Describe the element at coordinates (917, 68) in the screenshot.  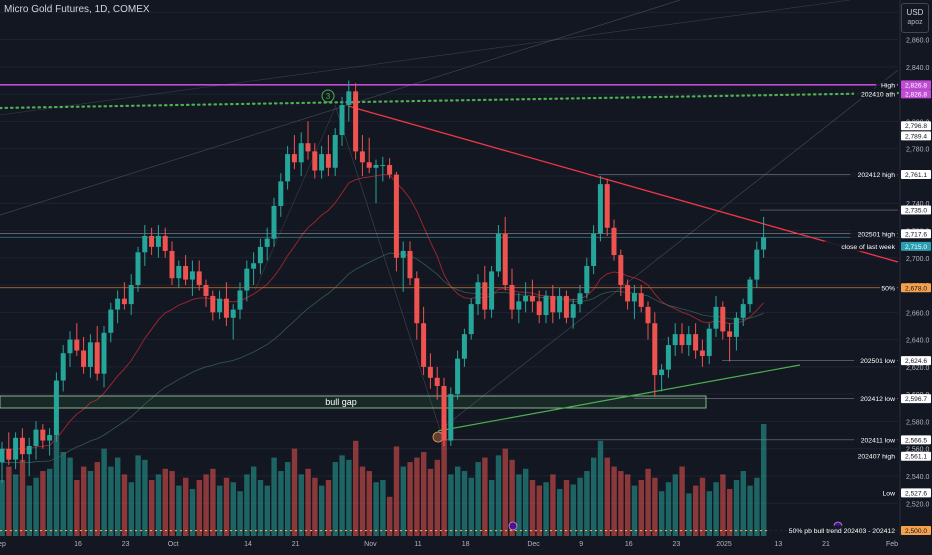
I see `y-tick-label: 2,840.0` at that location.